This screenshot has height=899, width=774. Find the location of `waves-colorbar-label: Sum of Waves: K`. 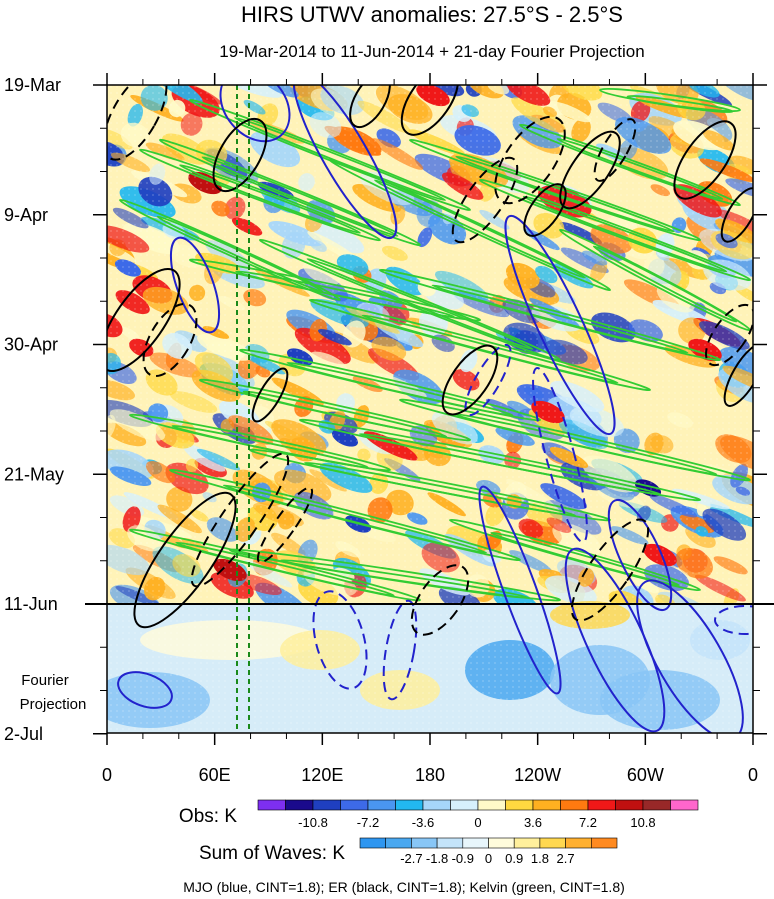

waves-colorbar-label: Sum of Waves: K is located at coordinates (272, 853).